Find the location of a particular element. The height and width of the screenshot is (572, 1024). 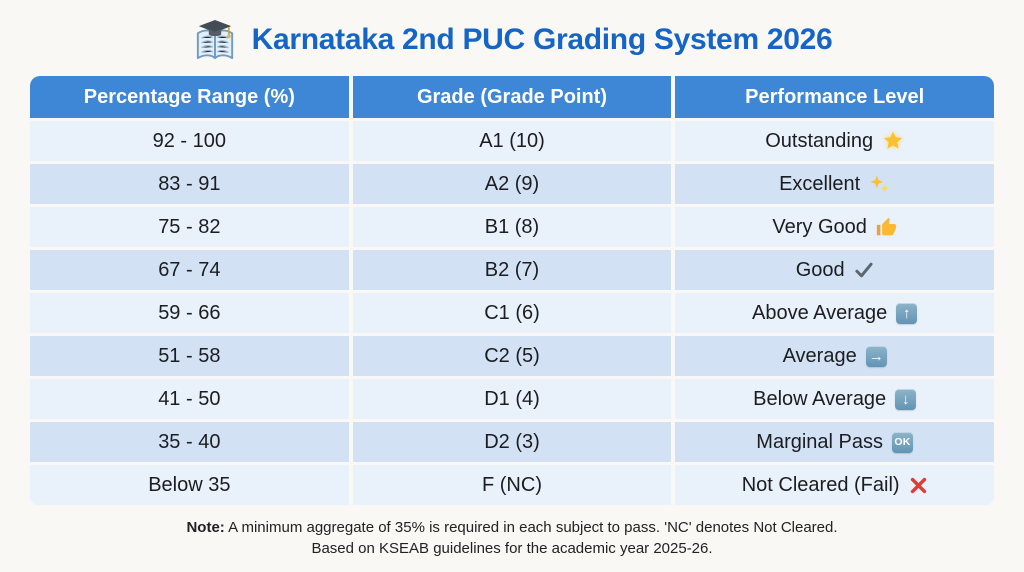

percentage-range-cell: 59 - 66 is located at coordinates (189, 313).